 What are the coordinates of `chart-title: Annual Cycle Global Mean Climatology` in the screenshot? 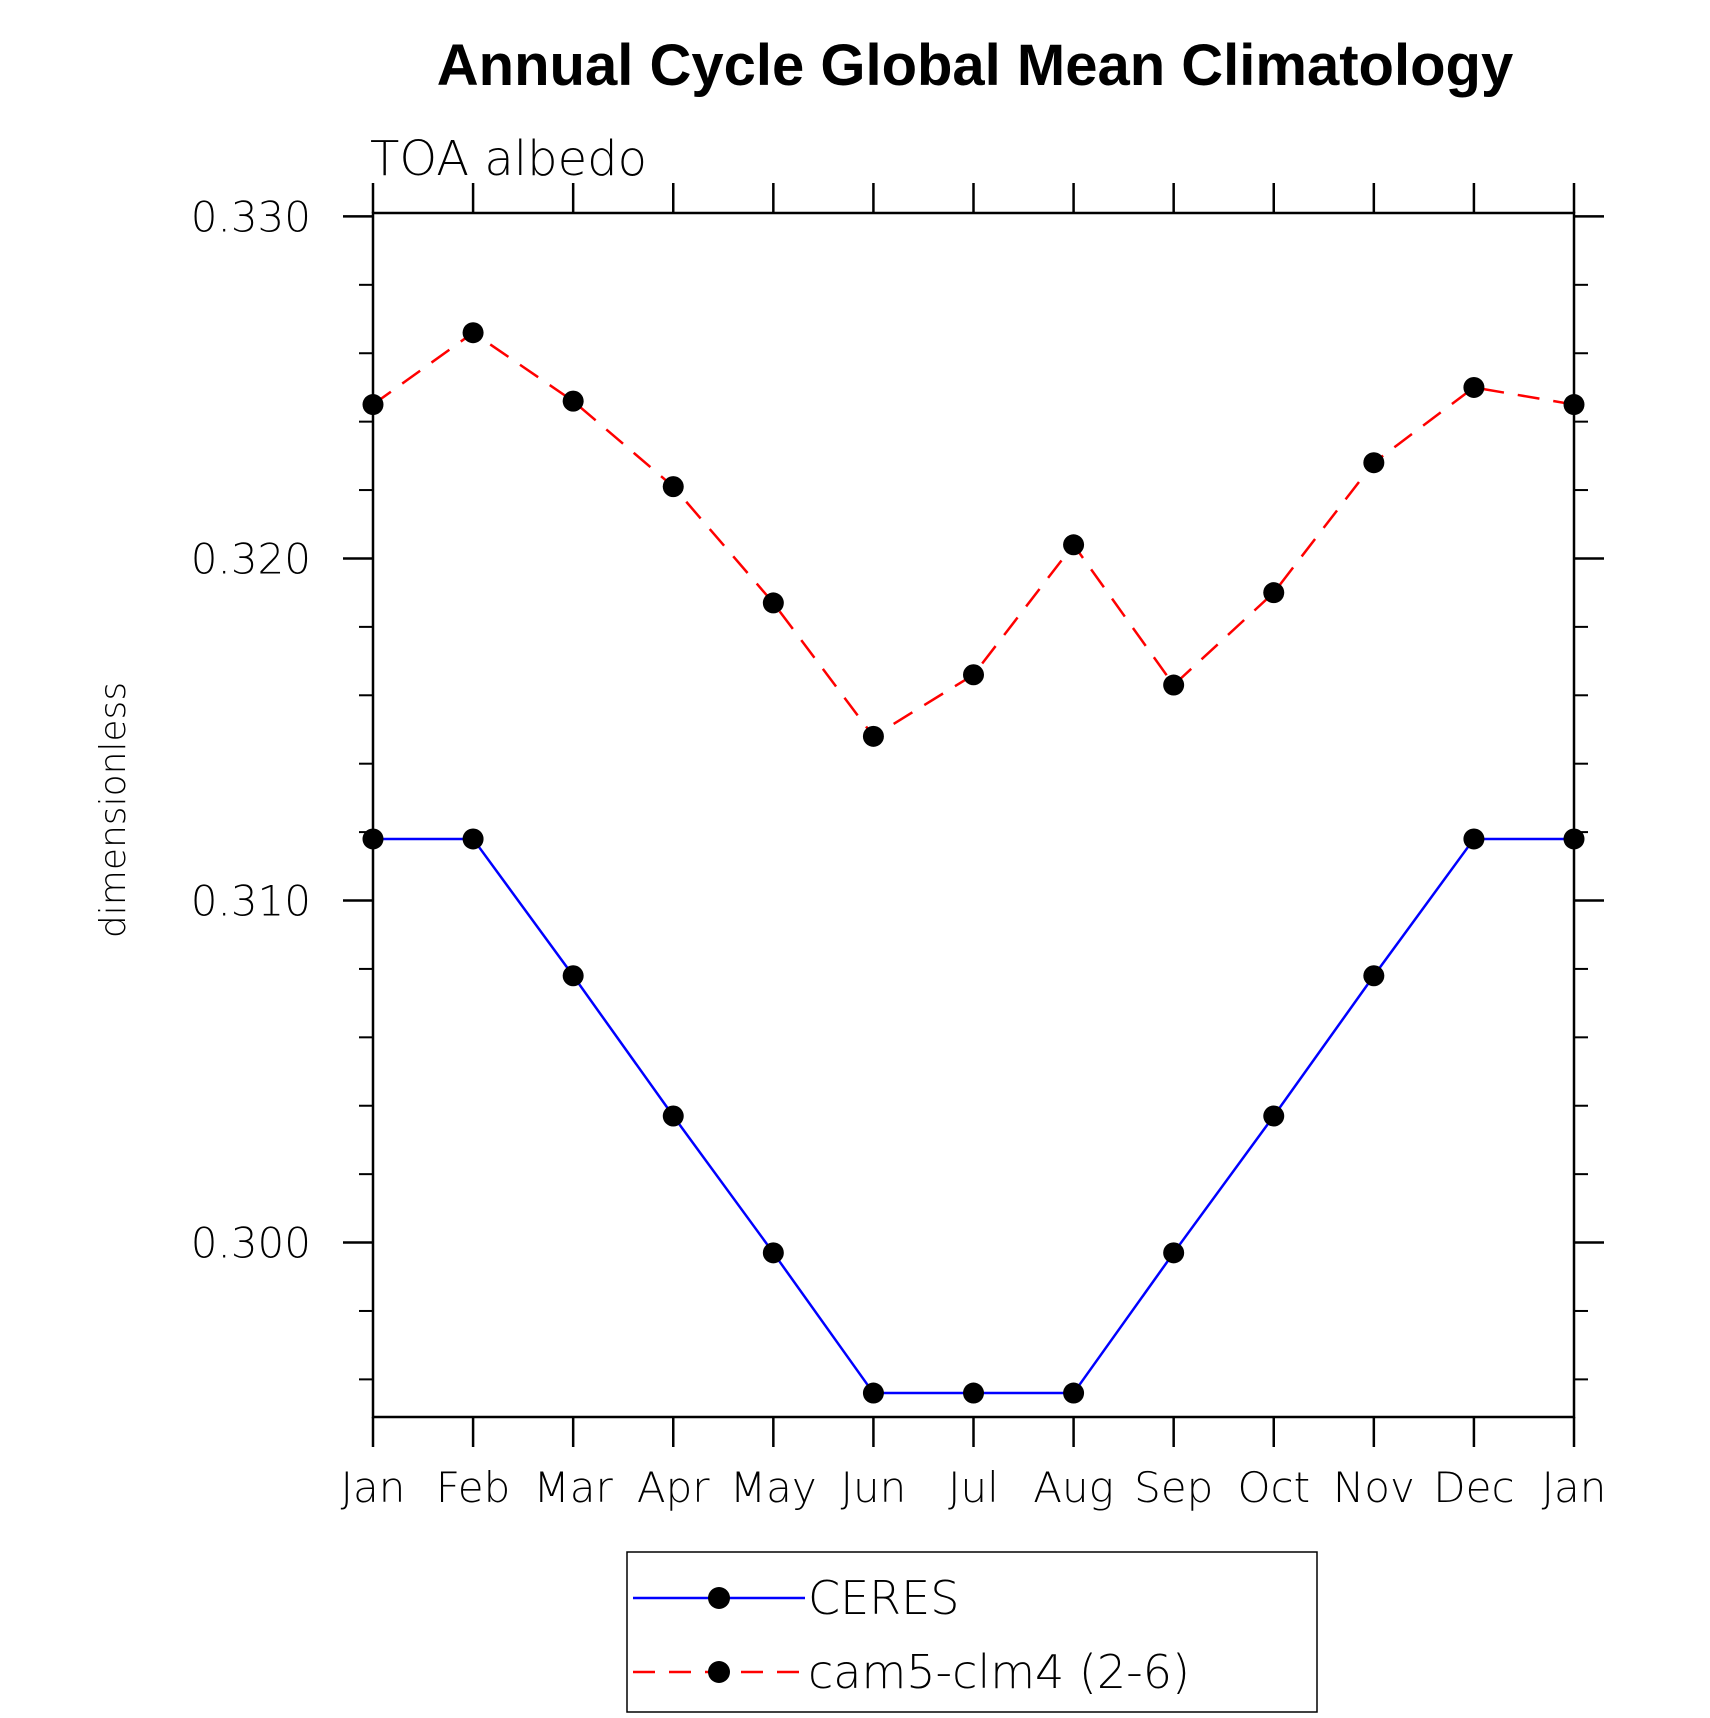 It's located at (975, 65).